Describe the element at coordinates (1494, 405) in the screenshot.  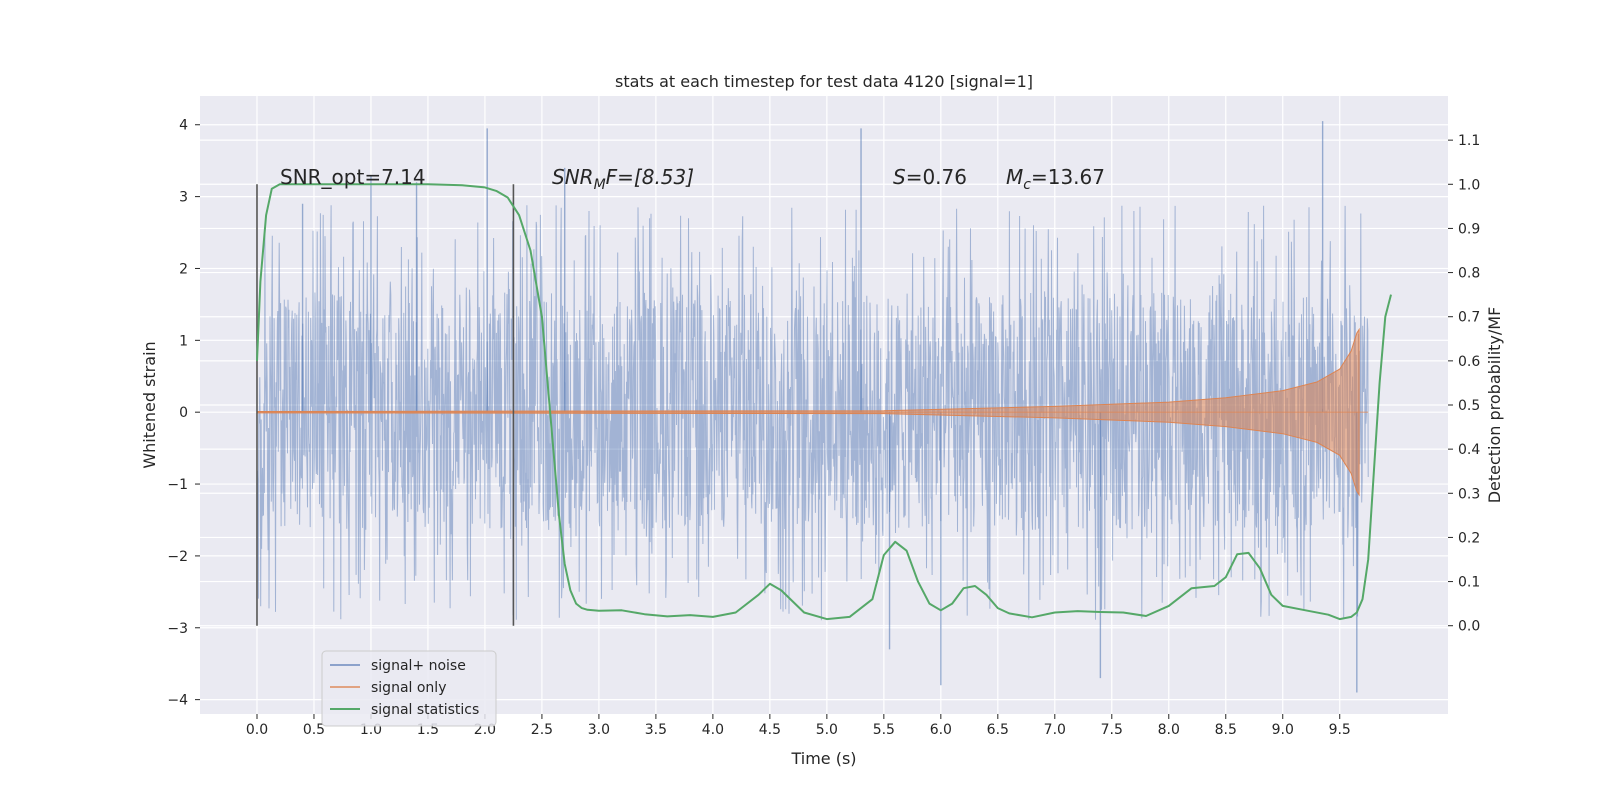
I see `y-axis-right-label: Detection probability/MF` at that location.